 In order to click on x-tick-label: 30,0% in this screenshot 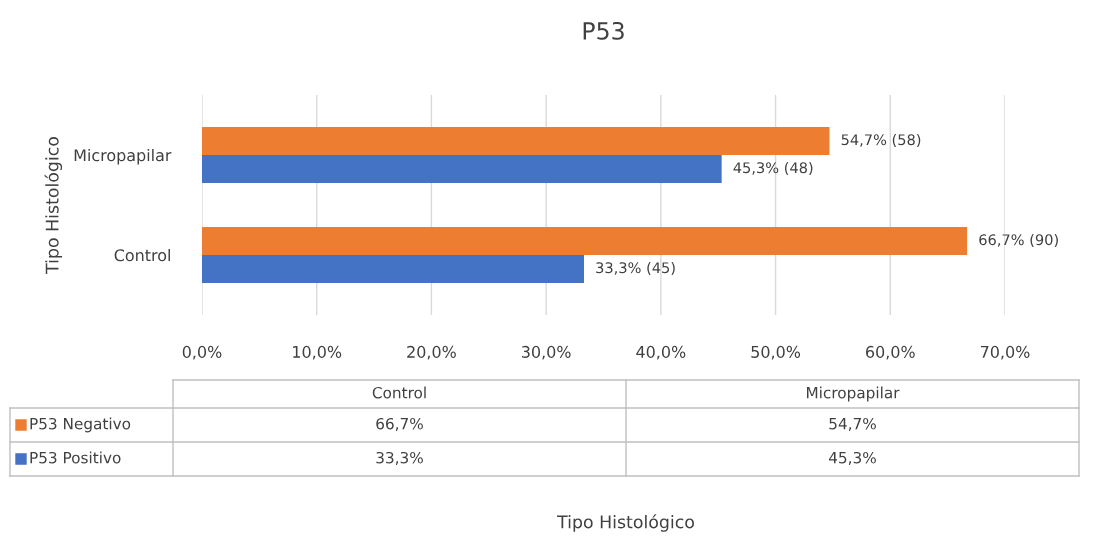, I will do `click(546, 352)`.